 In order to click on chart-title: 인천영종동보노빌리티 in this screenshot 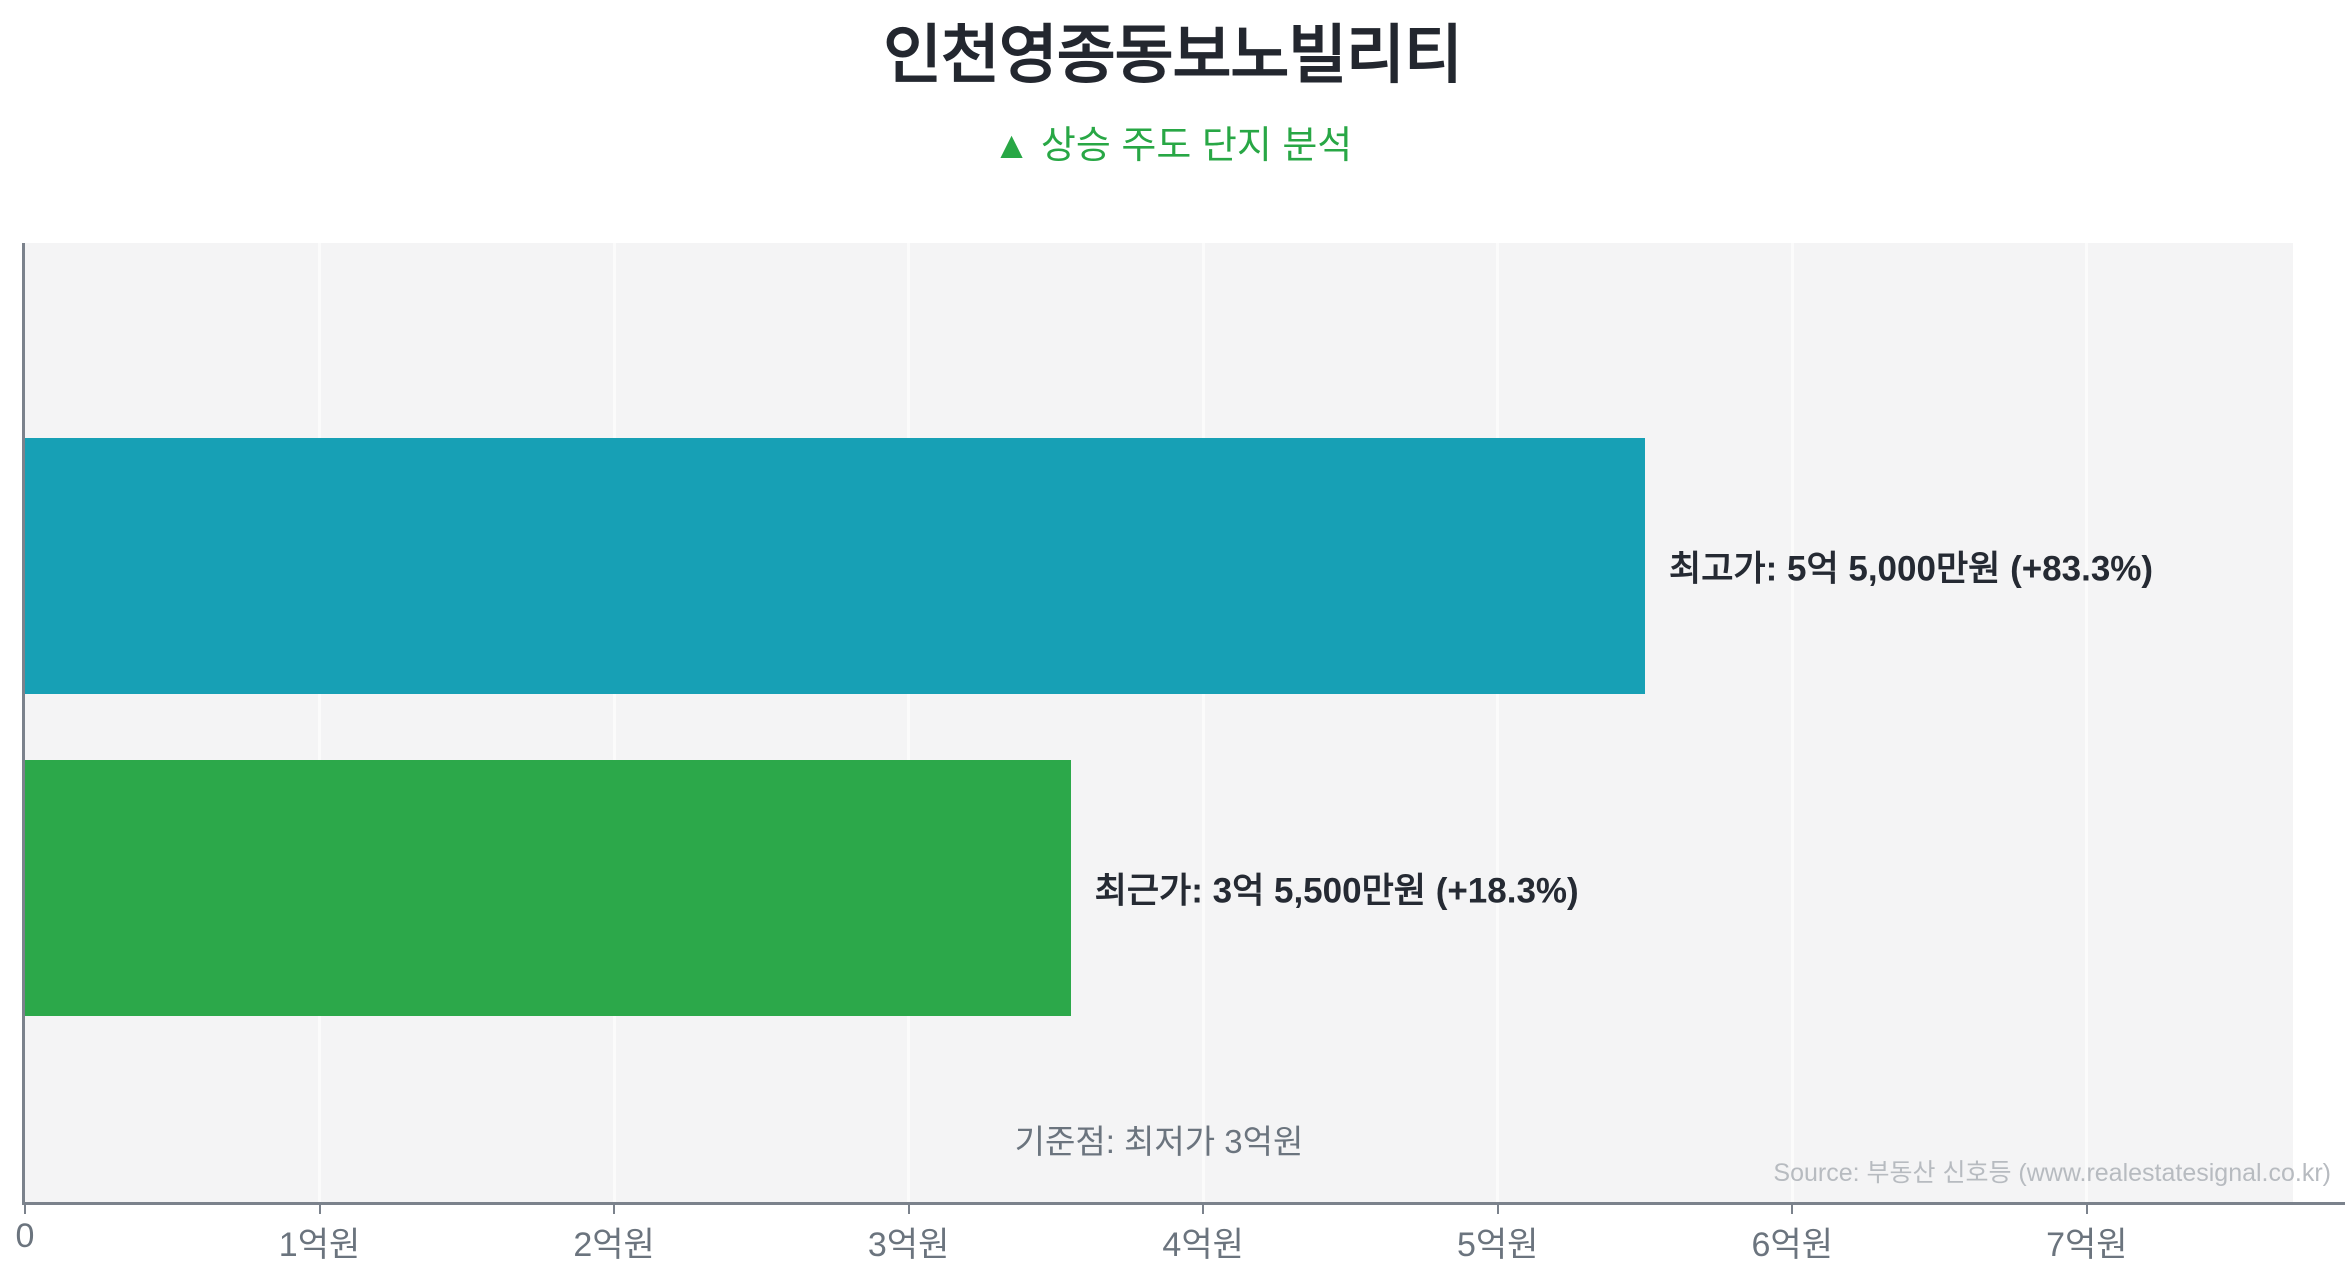, I will do `click(1173, 55)`.